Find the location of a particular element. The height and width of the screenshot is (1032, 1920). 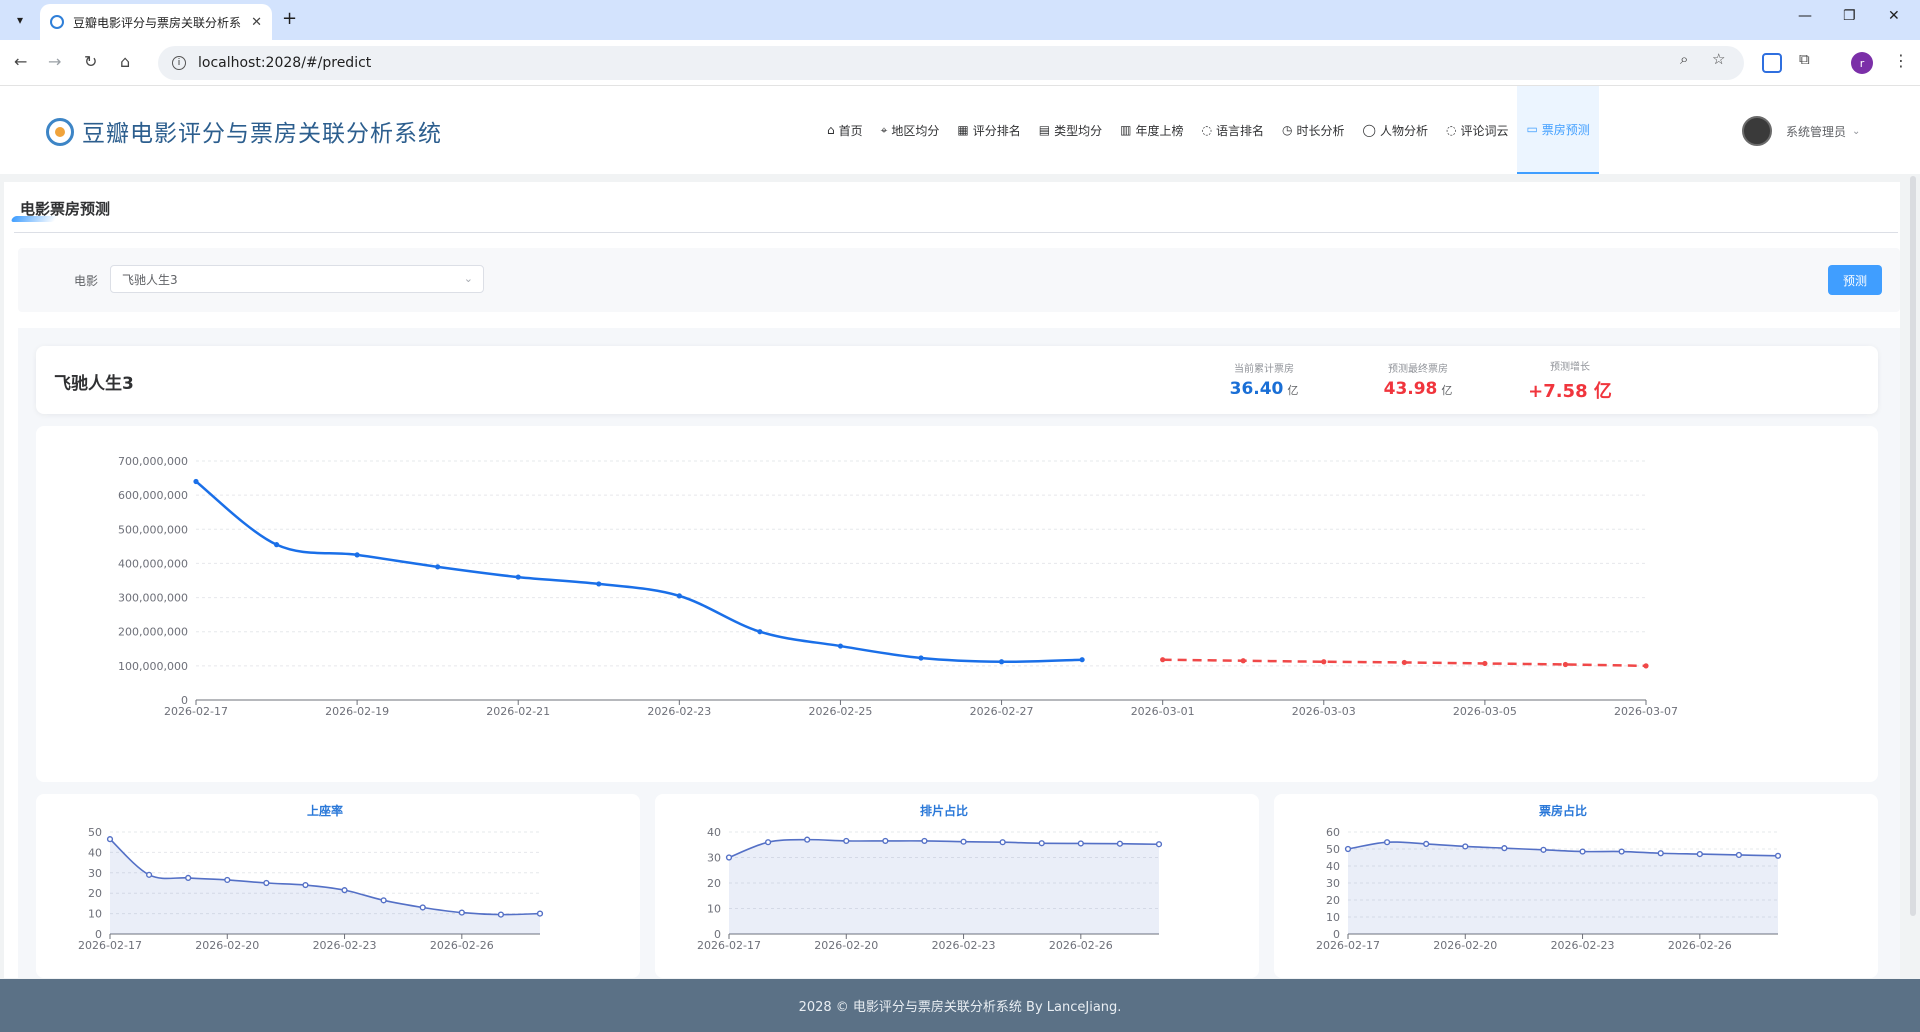

stat-value: 36.40 is located at coordinates (1256, 389).